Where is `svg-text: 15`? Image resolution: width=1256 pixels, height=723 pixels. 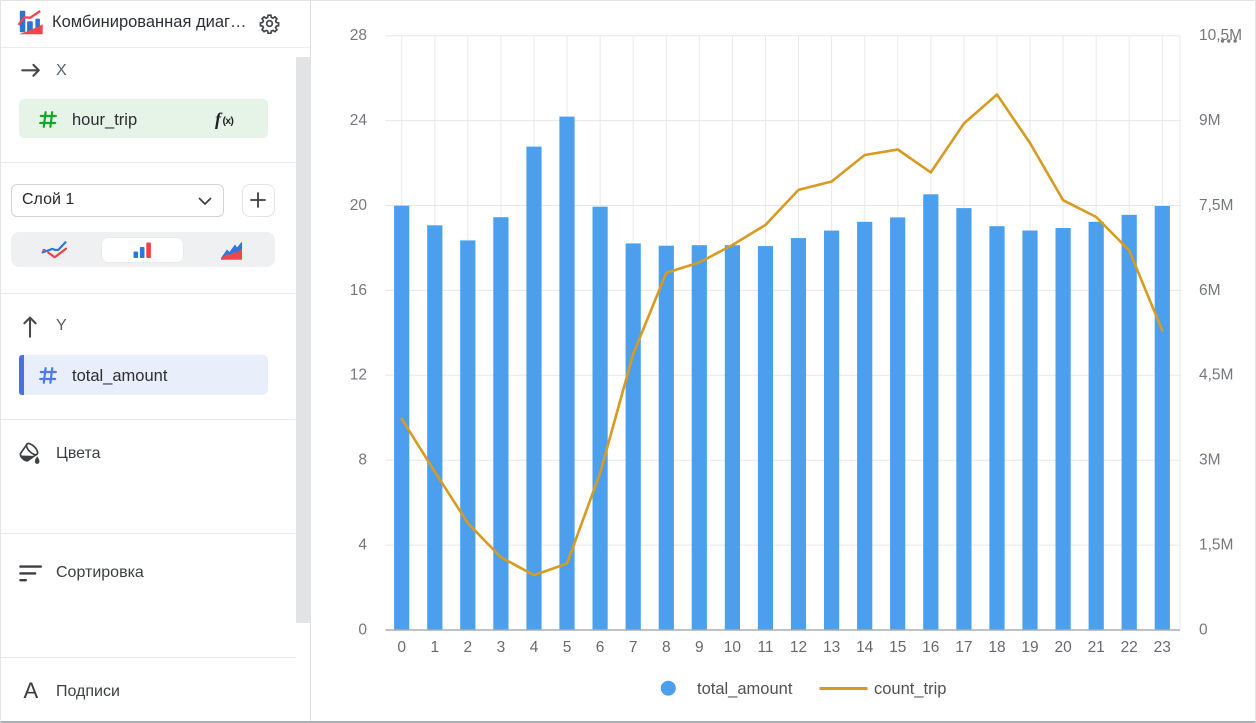
svg-text: 15 is located at coordinates (897, 647).